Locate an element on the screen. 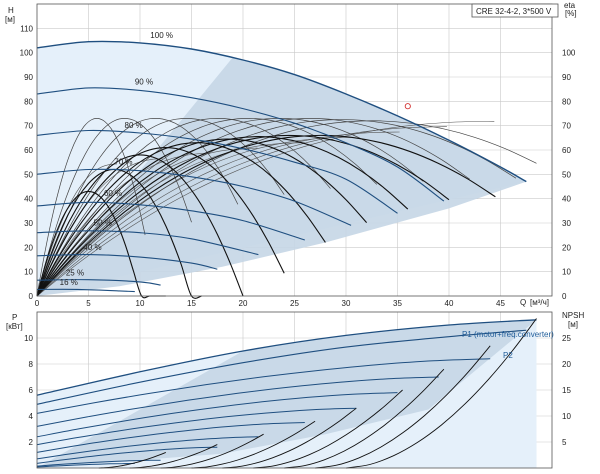  y-tick-label: 80 is located at coordinates (28, 101).